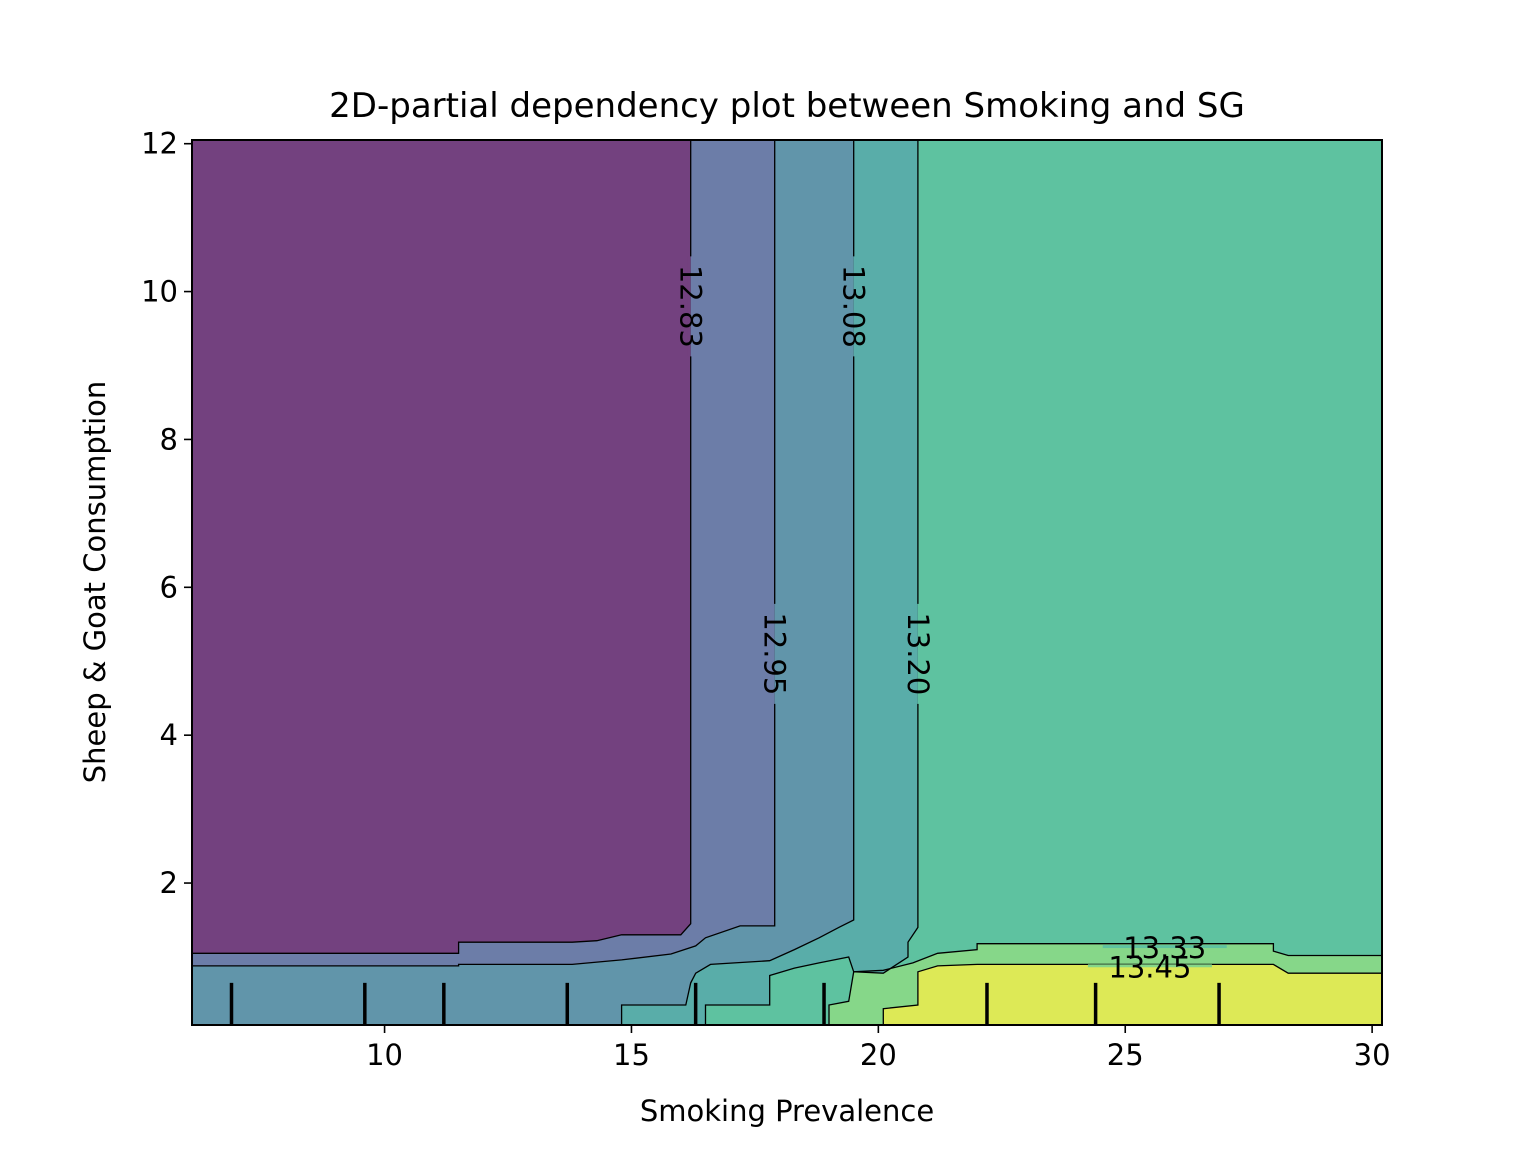 The image size is (1536, 1157). I want to click on contour-line-13.08, so click(737, 582).